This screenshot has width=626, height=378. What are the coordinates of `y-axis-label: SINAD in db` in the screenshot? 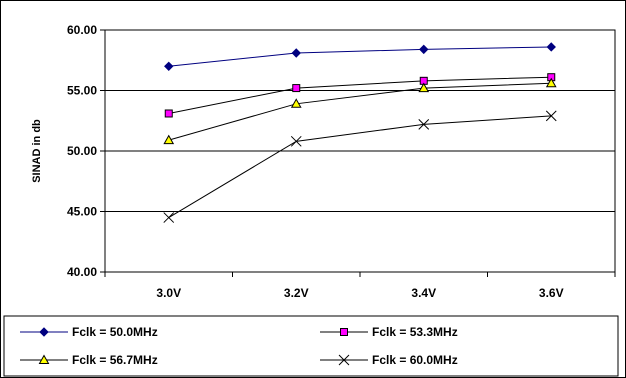 It's located at (37, 151).